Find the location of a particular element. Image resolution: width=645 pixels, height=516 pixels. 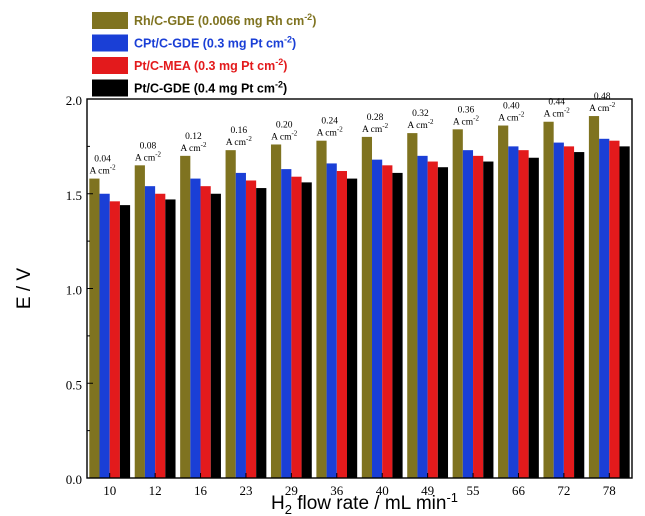

legend-label: Pt/C-MEA (0.3 mg Pt cm-2) is located at coordinates (210, 65).